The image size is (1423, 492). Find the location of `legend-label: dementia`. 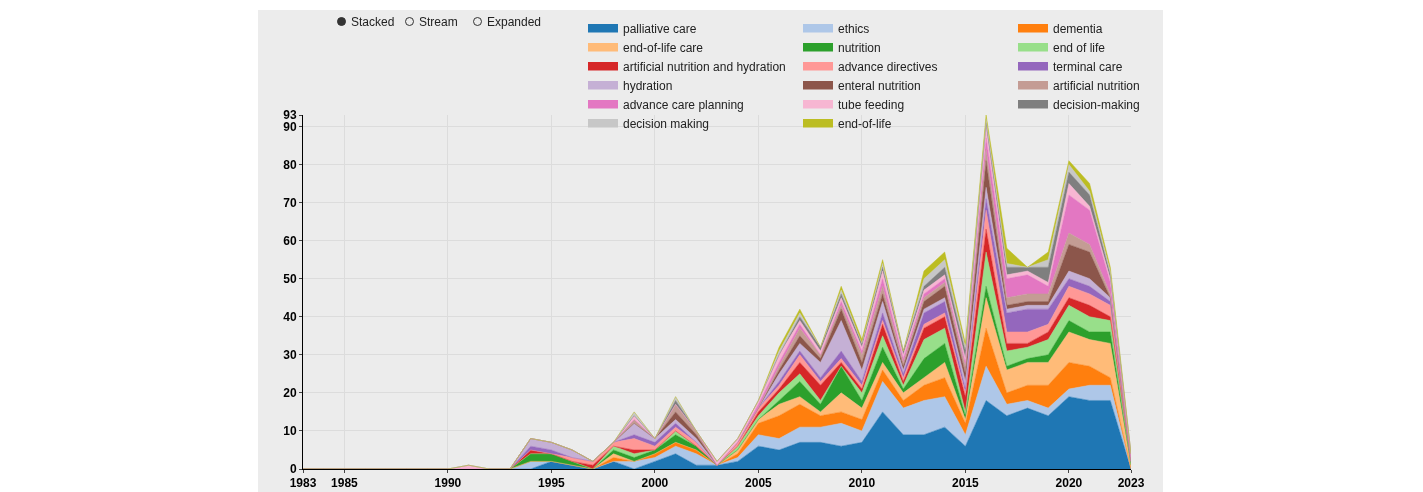

legend-label: dementia is located at coordinates (1078, 29).